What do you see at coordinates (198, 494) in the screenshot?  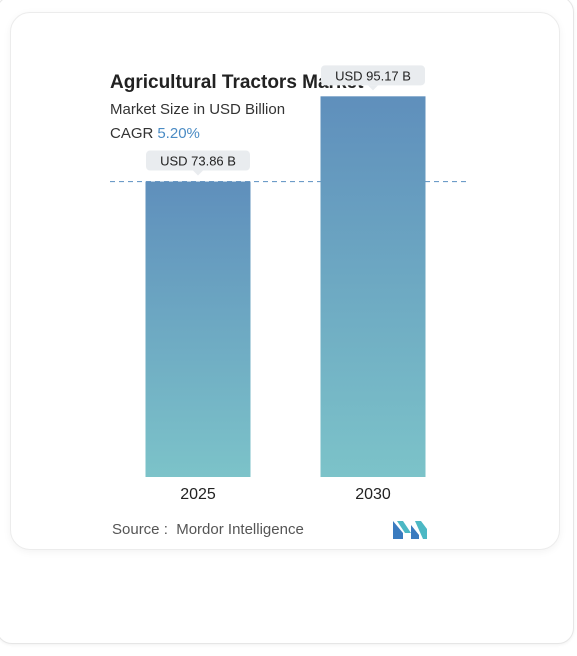 I see `x-tick-label: 2025` at bounding box center [198, 494].